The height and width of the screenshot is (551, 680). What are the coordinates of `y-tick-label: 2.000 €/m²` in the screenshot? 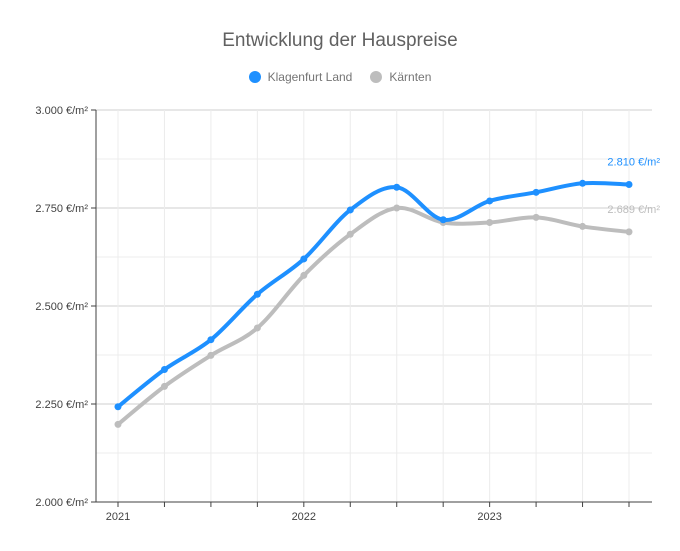 It's located at (61, 503).